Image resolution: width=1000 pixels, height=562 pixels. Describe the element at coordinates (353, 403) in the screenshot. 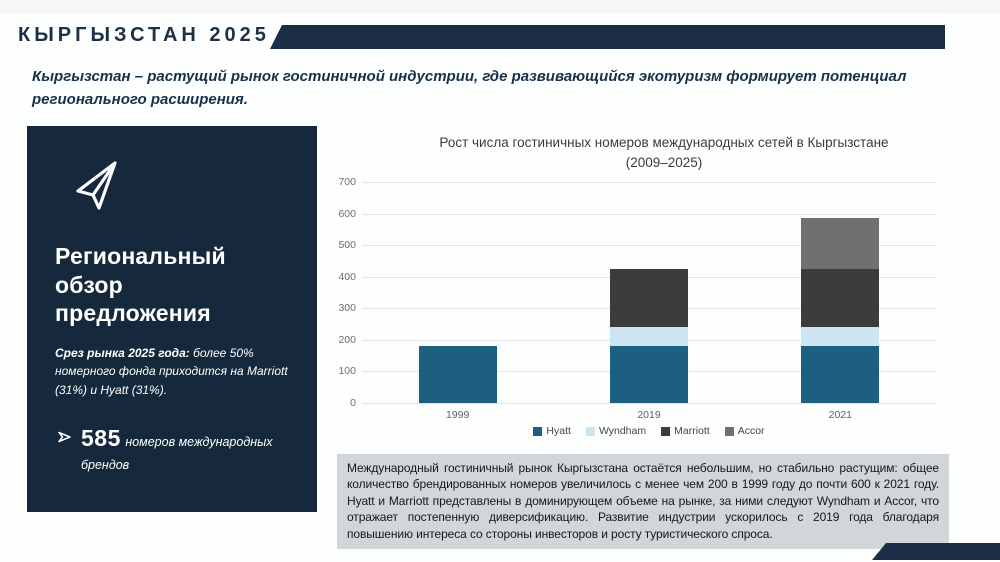

I see `y-axis-tick-label: 0` at that location.